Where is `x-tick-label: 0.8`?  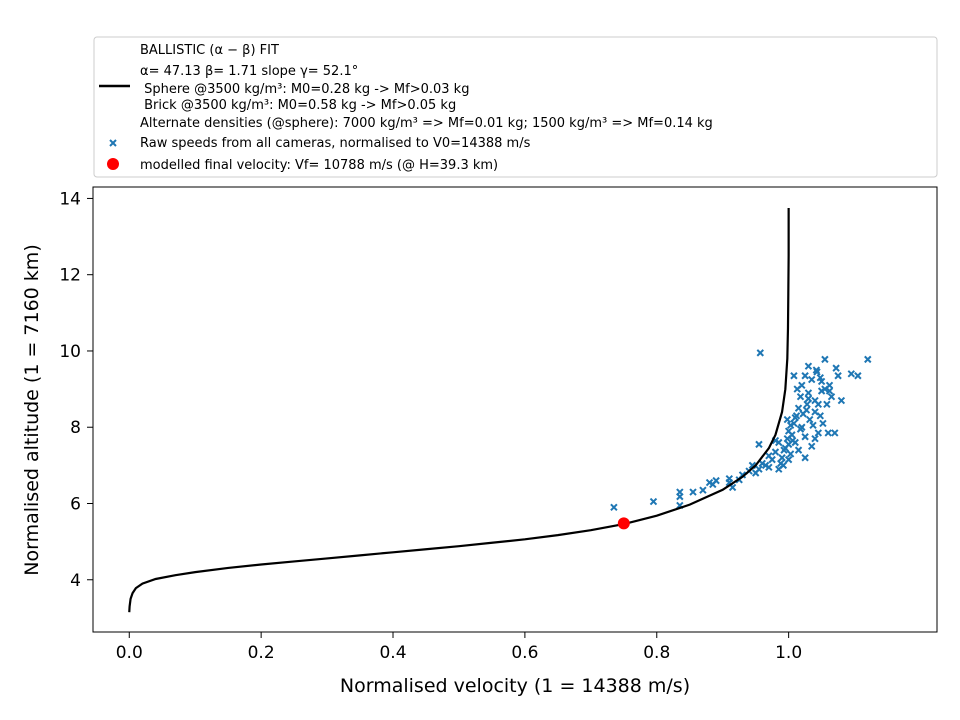
x-tick-label: 0.8 is located at coordinates (656, 653).